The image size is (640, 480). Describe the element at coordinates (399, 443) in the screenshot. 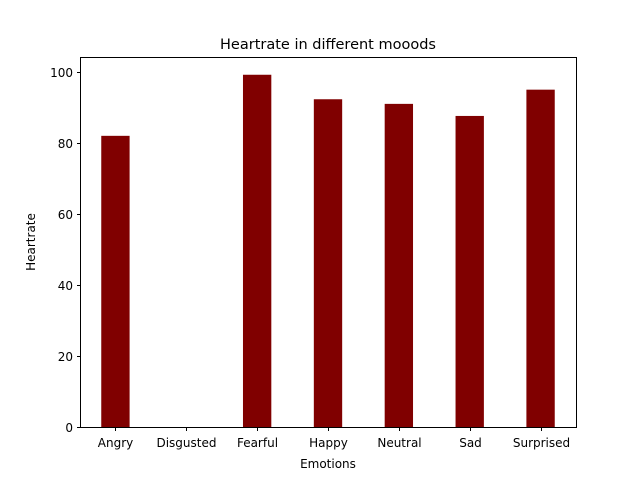

I see `x-tick-label: Neutral` at that location.